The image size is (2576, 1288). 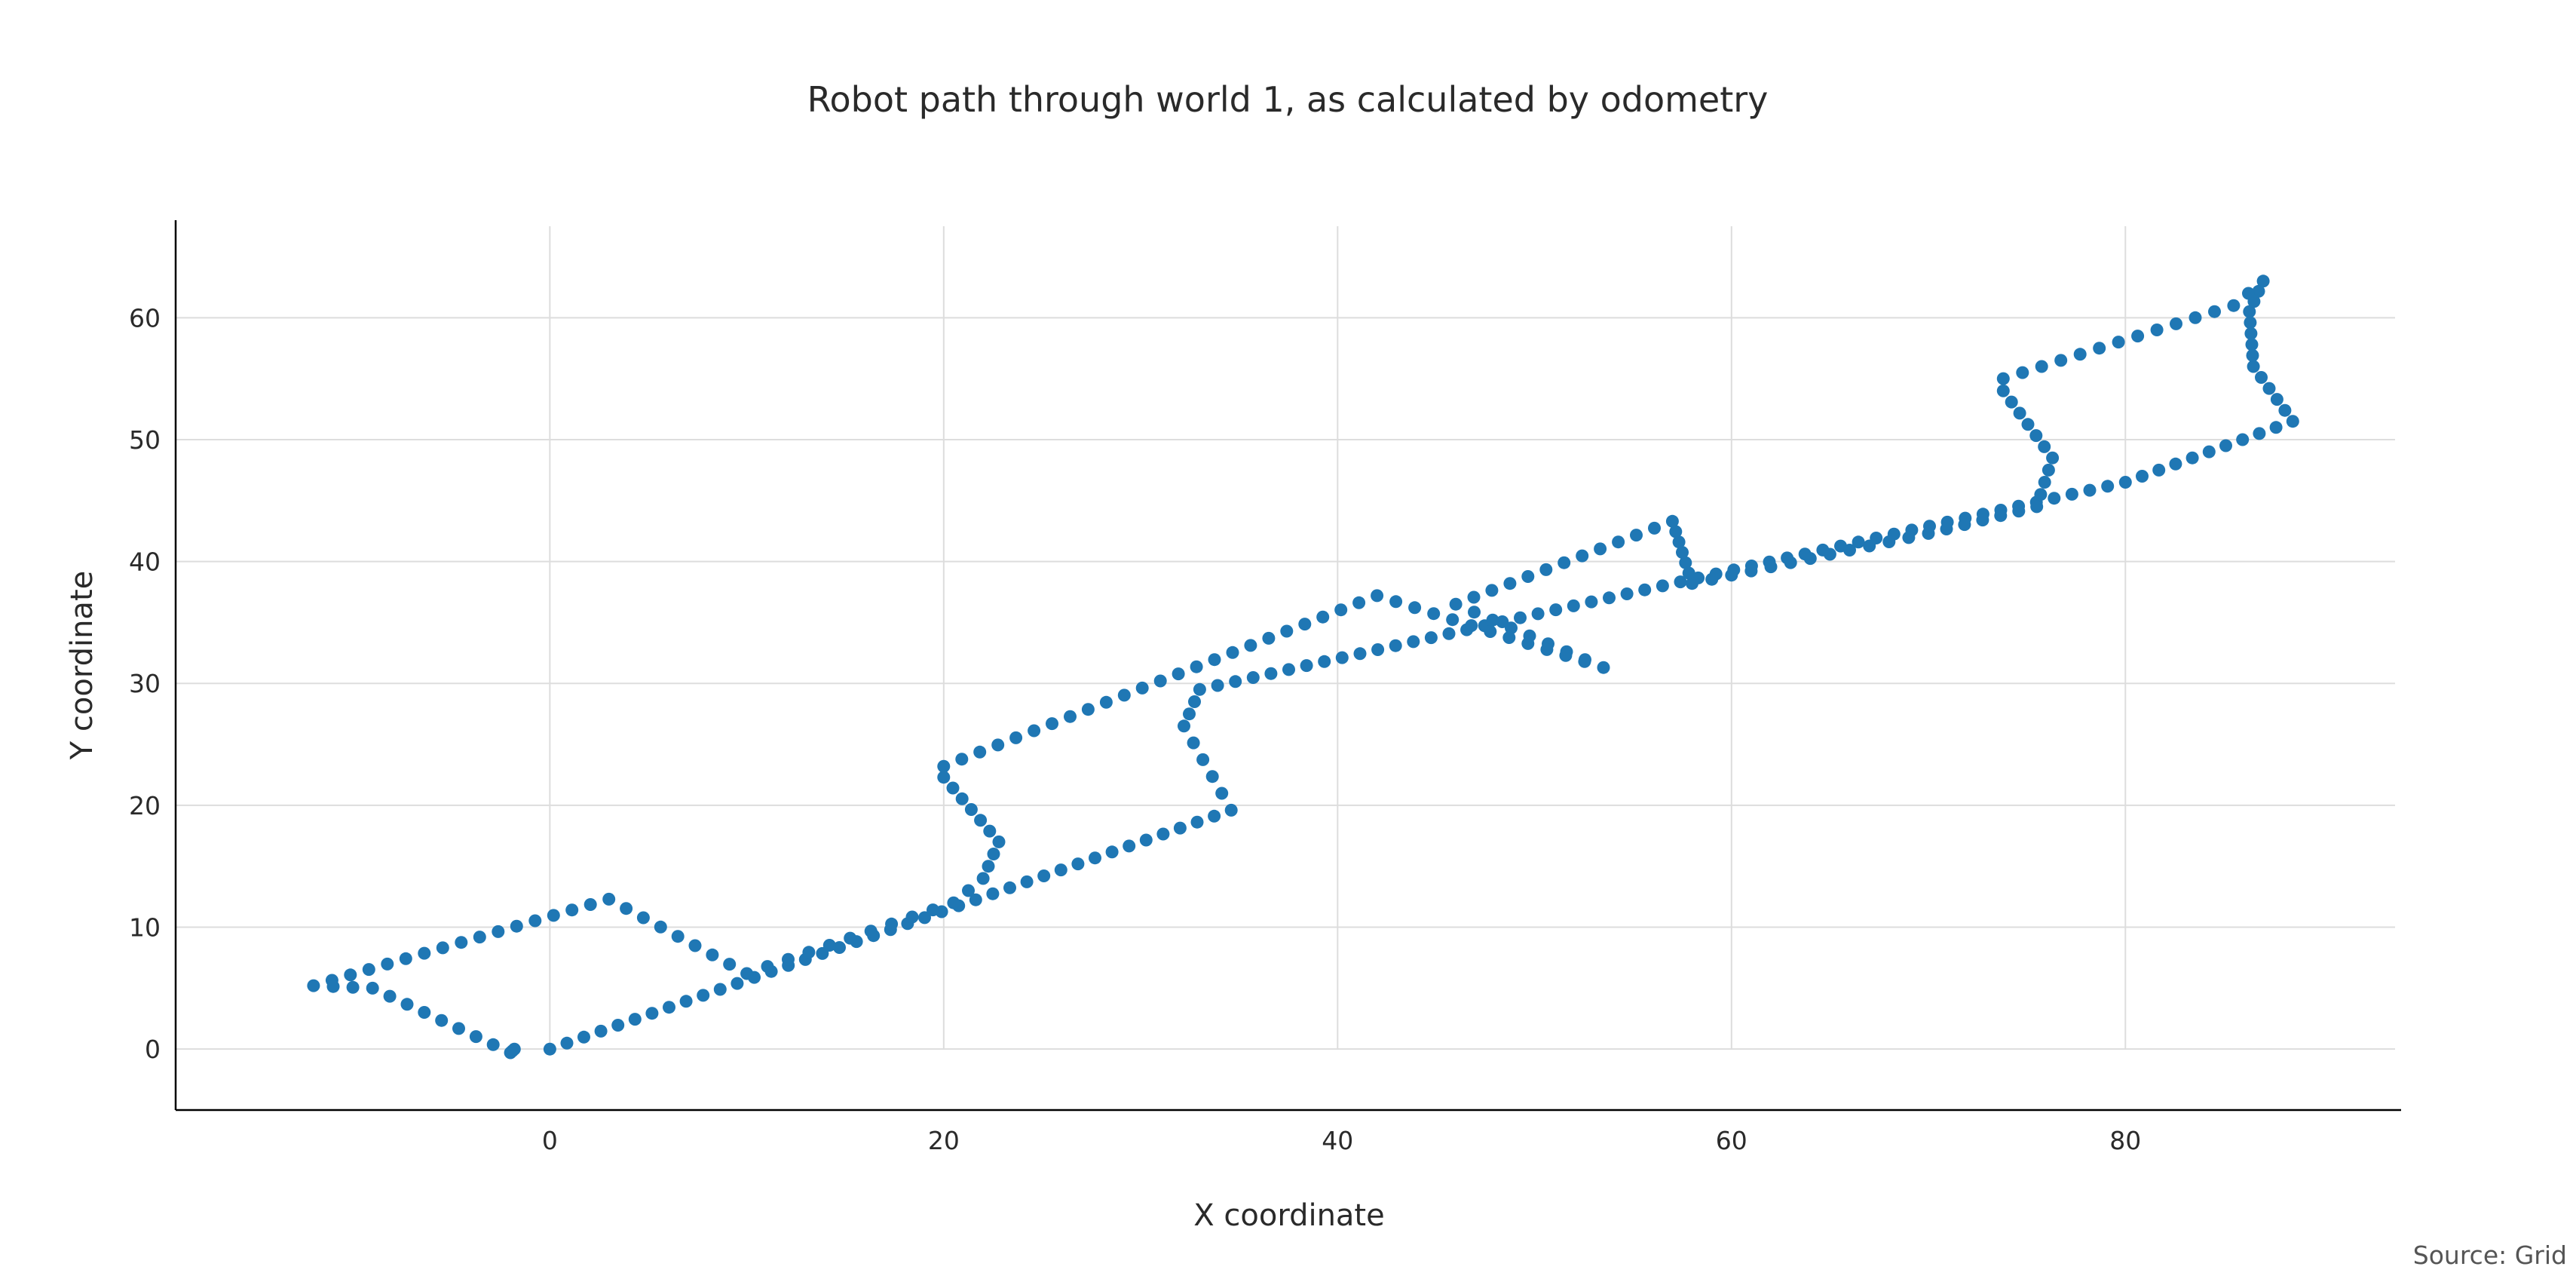 I want to click on y-axis-title: Y coordinate, so click(x=82, y=666).